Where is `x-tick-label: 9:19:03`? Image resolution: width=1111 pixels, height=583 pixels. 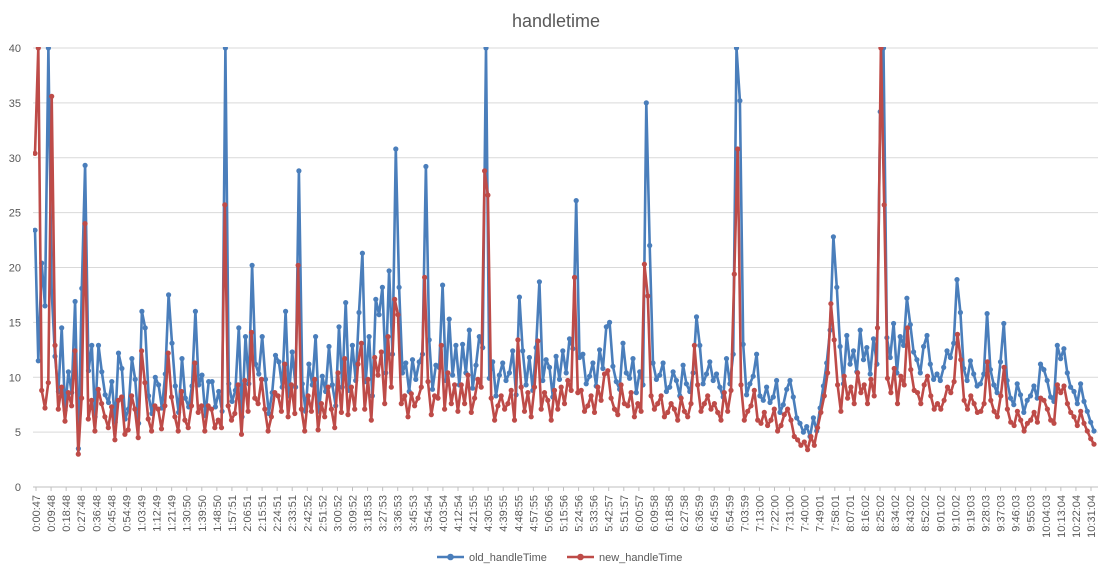 x-tick-label: 9:19:03 is located at coordinates (971, 513).